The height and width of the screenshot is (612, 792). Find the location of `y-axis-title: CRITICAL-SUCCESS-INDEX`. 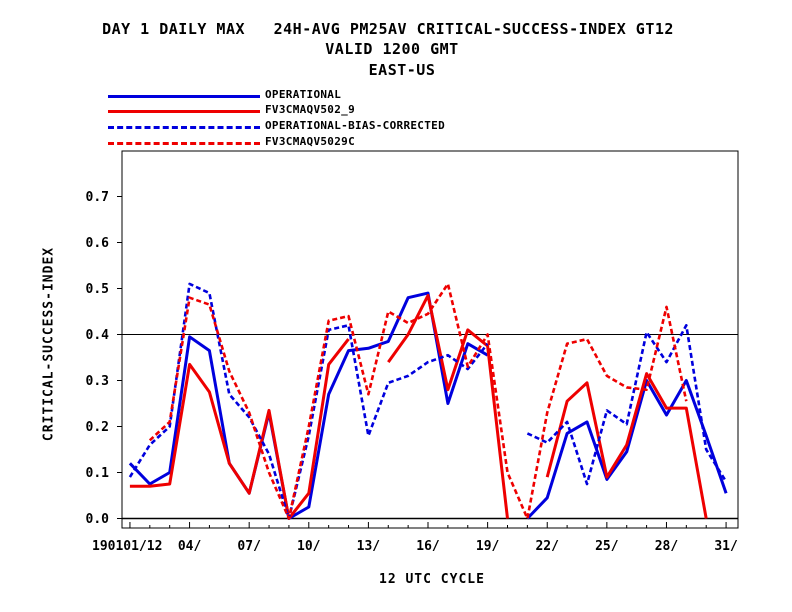

y-axis-title: CRITICAL-SUCCESS-INDEX is located at coordinates (49, 344).